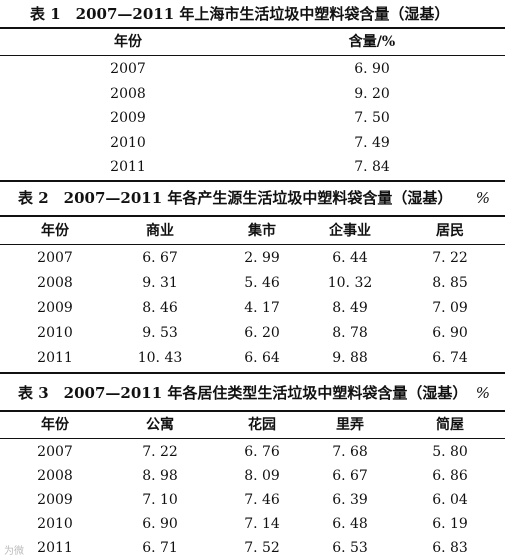 The image size is (505, 560). I want to click on table3-header-col2: 花园, so click(262, 425).